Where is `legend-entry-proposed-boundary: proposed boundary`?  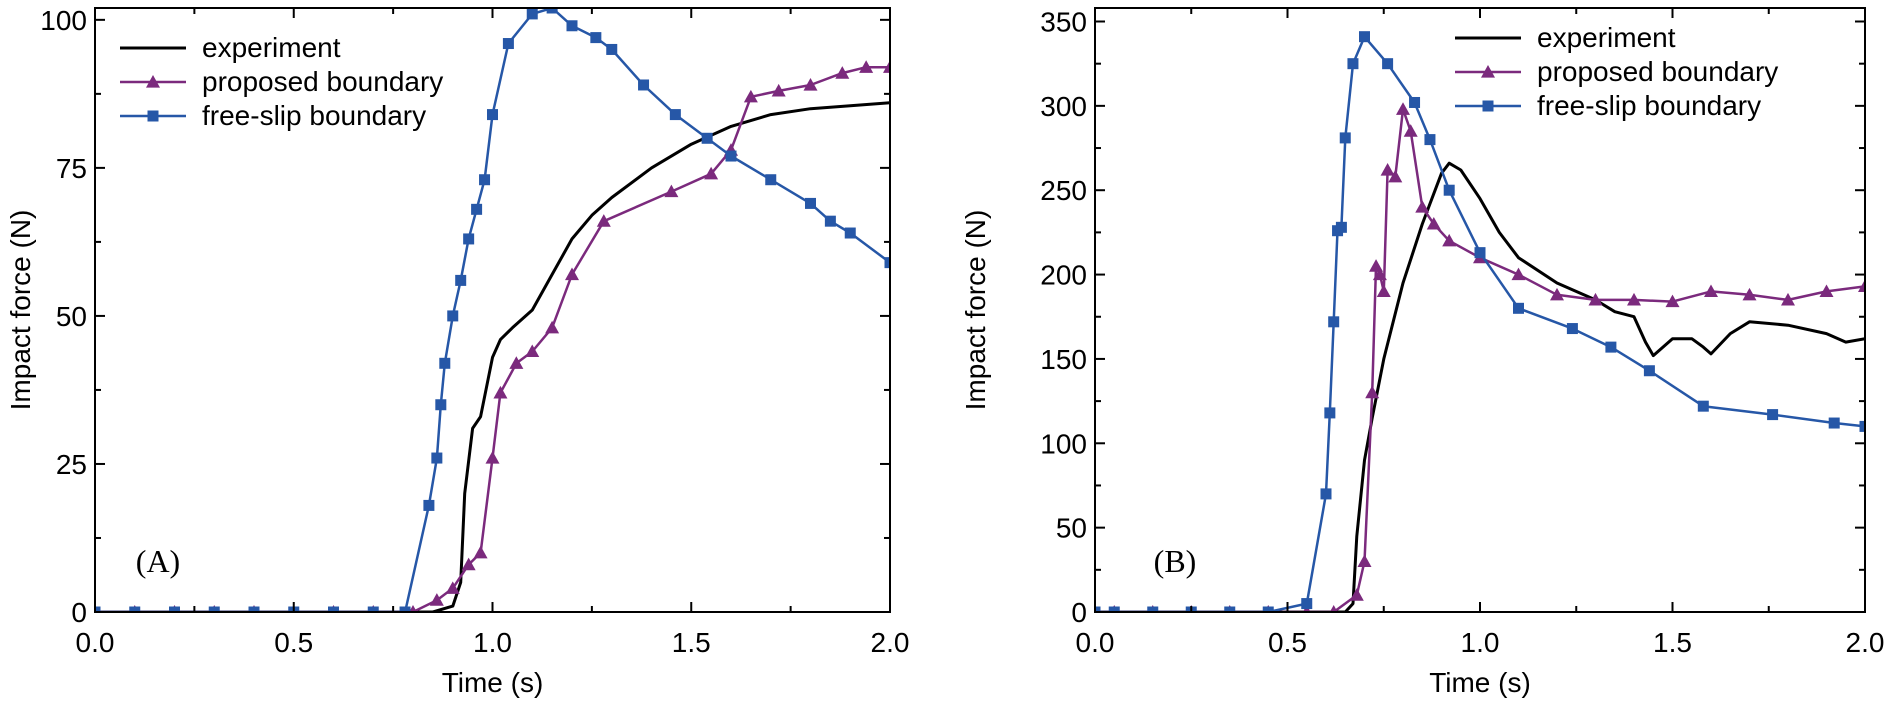
legend-entry-proposed-boundary: proposed boundary is located at coordinates (1616, 71).